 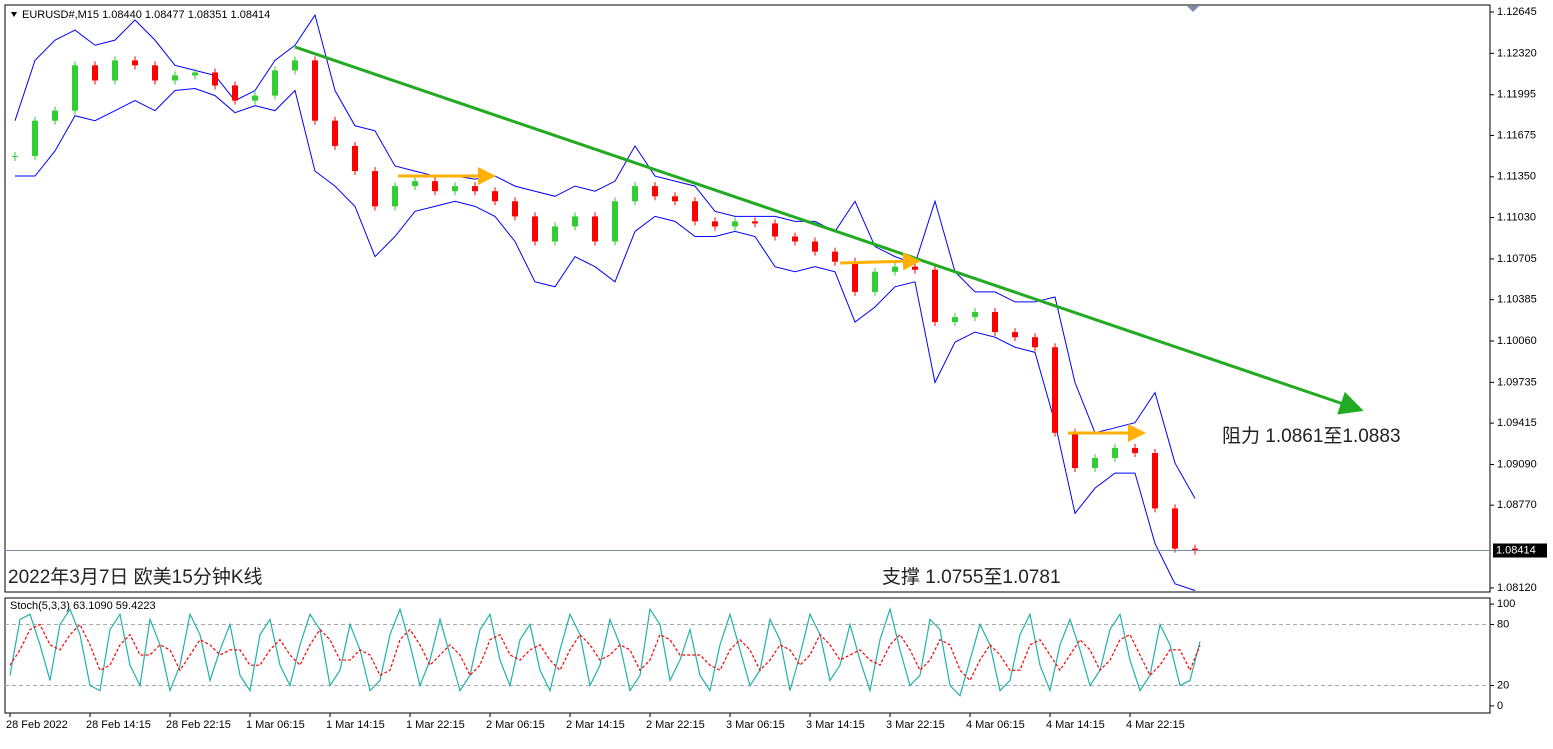 What do you see at coordinates (1516, 550) in the screenshot?
I see `current-price-label: 1.08414` at bounding box center [1516, 550].